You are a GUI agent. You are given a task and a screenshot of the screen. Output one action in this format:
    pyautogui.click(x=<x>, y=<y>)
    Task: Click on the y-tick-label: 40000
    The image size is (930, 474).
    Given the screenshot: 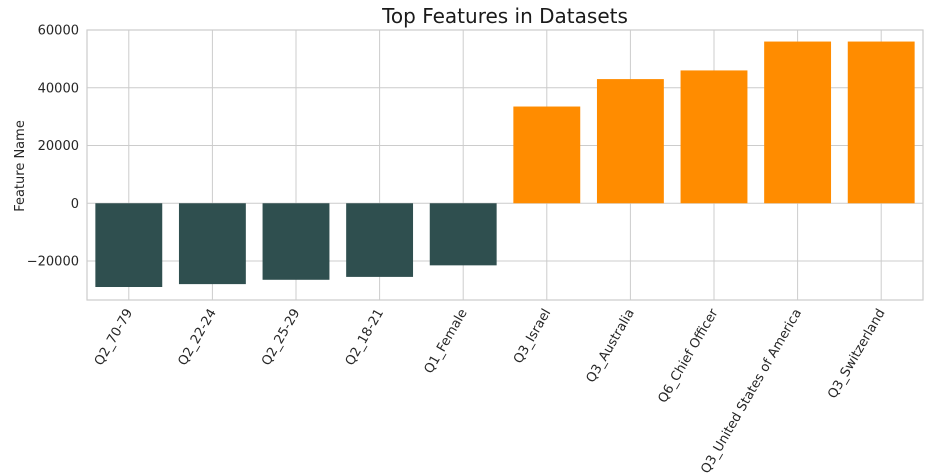 What is the action you would take?
    pyautogui.click(x=58, y=88)
    